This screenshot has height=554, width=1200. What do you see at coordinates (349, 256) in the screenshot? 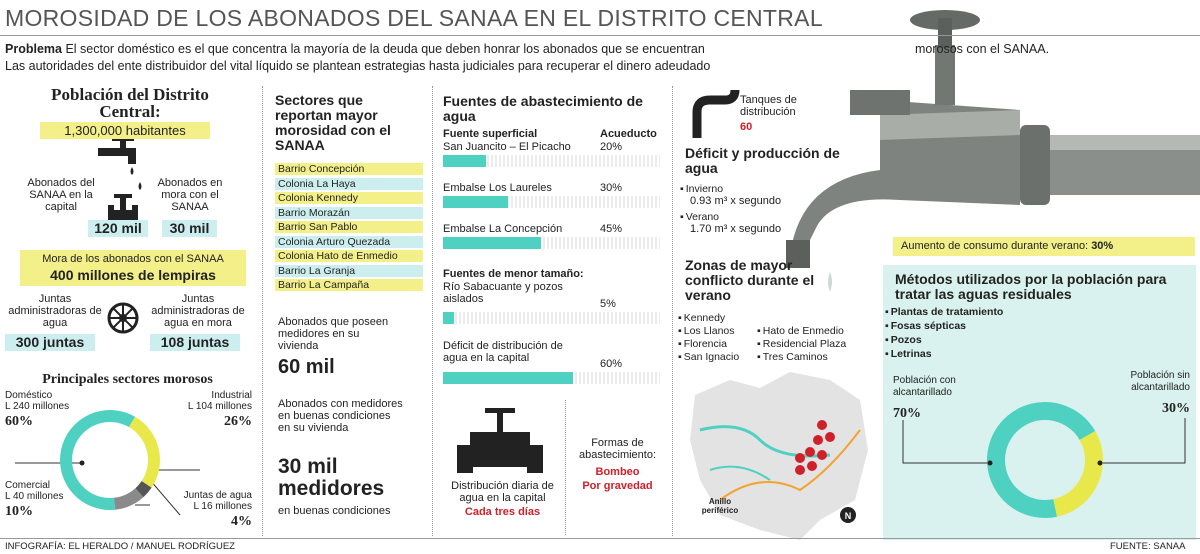
I see `sector-item: Colonia Hato de Enmedio` at bounding box center [349, 256].